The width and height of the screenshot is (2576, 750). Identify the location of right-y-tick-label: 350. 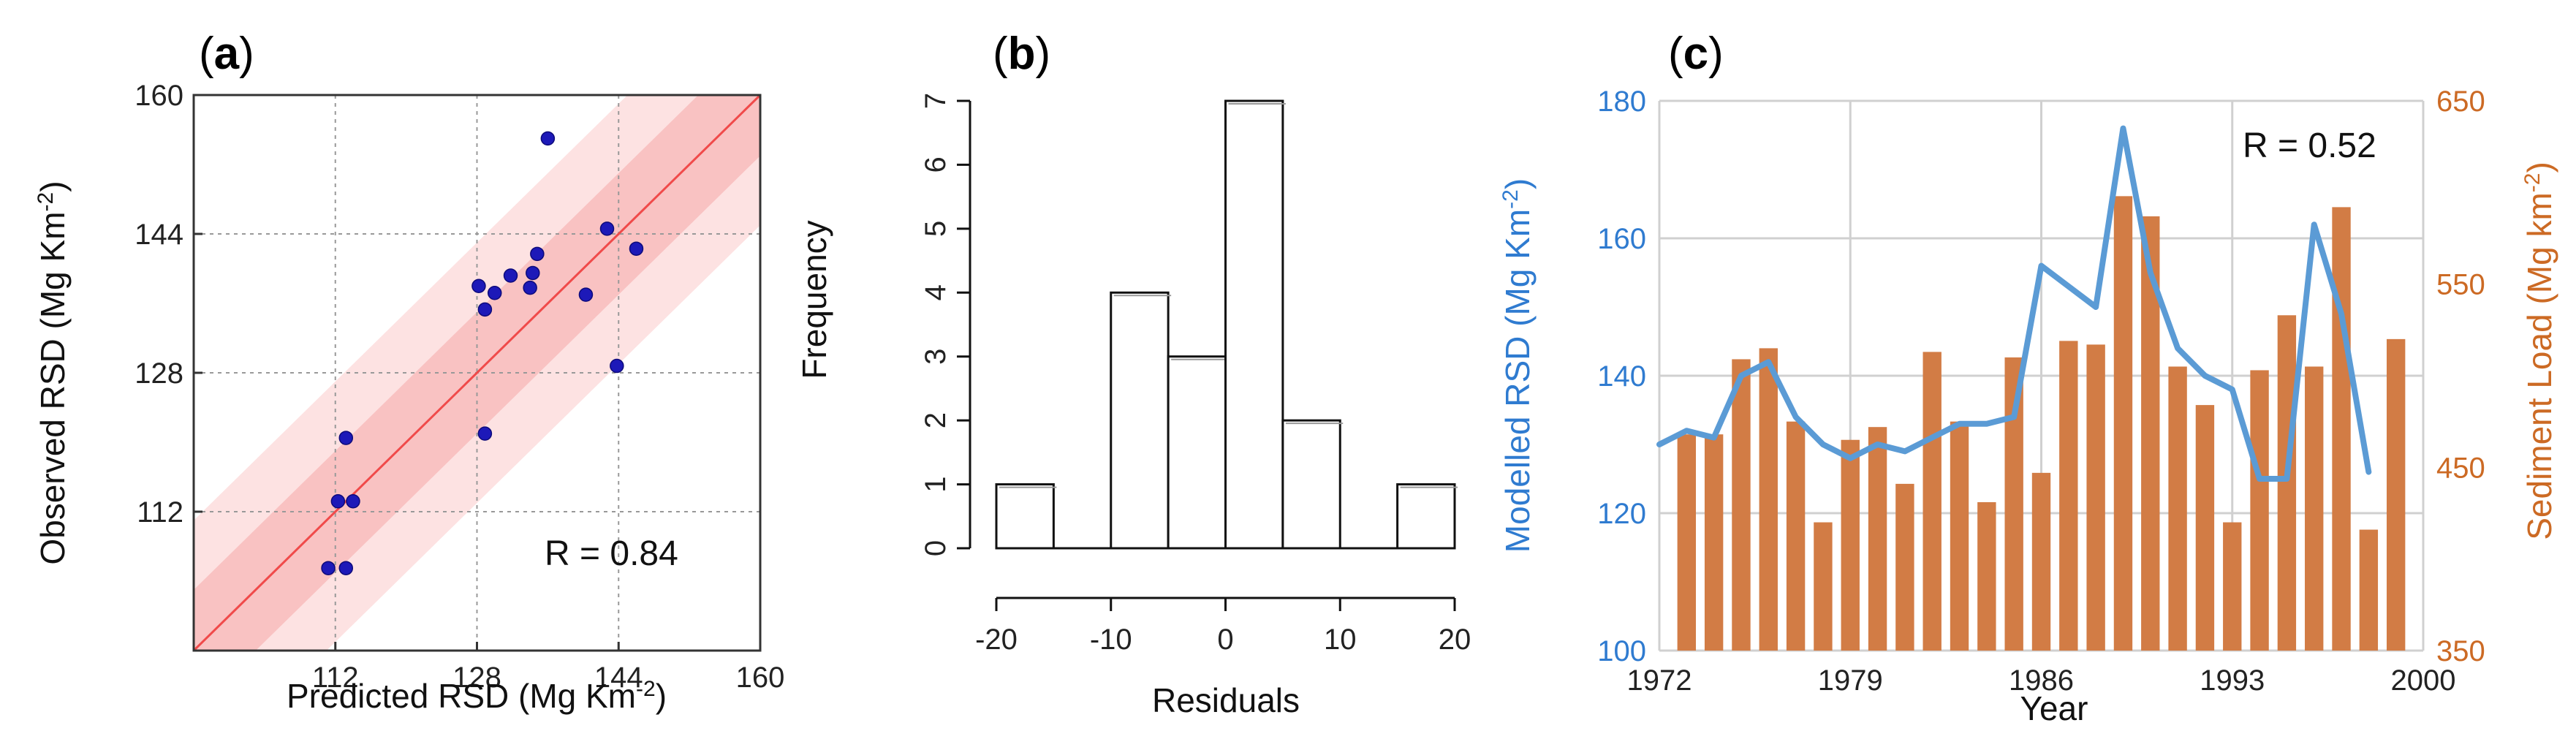
(2460, 651).